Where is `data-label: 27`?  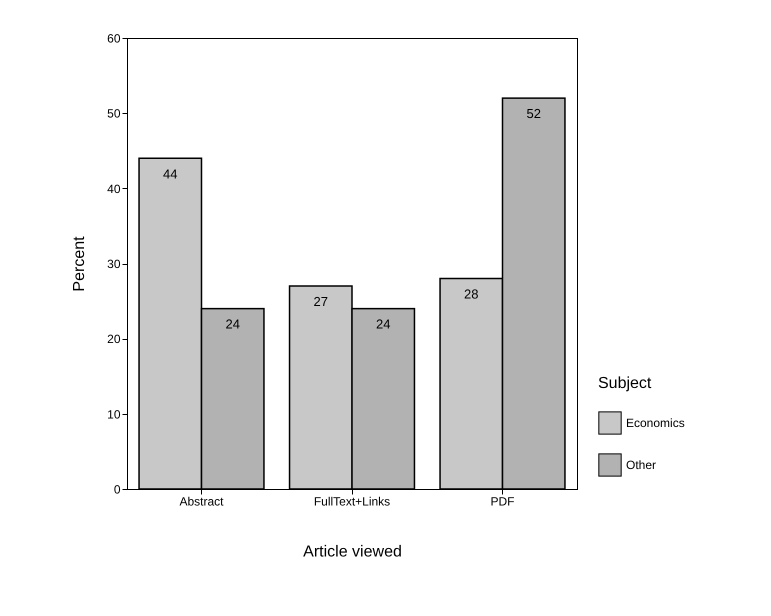 data-label: 27 is located at coordinates (321, 302).